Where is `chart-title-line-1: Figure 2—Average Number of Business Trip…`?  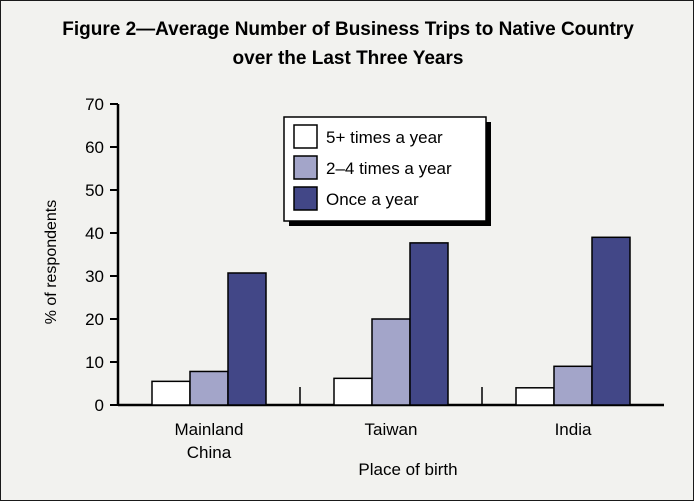
chart-title-line-1: Figure 2—Average Number of Business Trip… is located at coordinates (348, 29).